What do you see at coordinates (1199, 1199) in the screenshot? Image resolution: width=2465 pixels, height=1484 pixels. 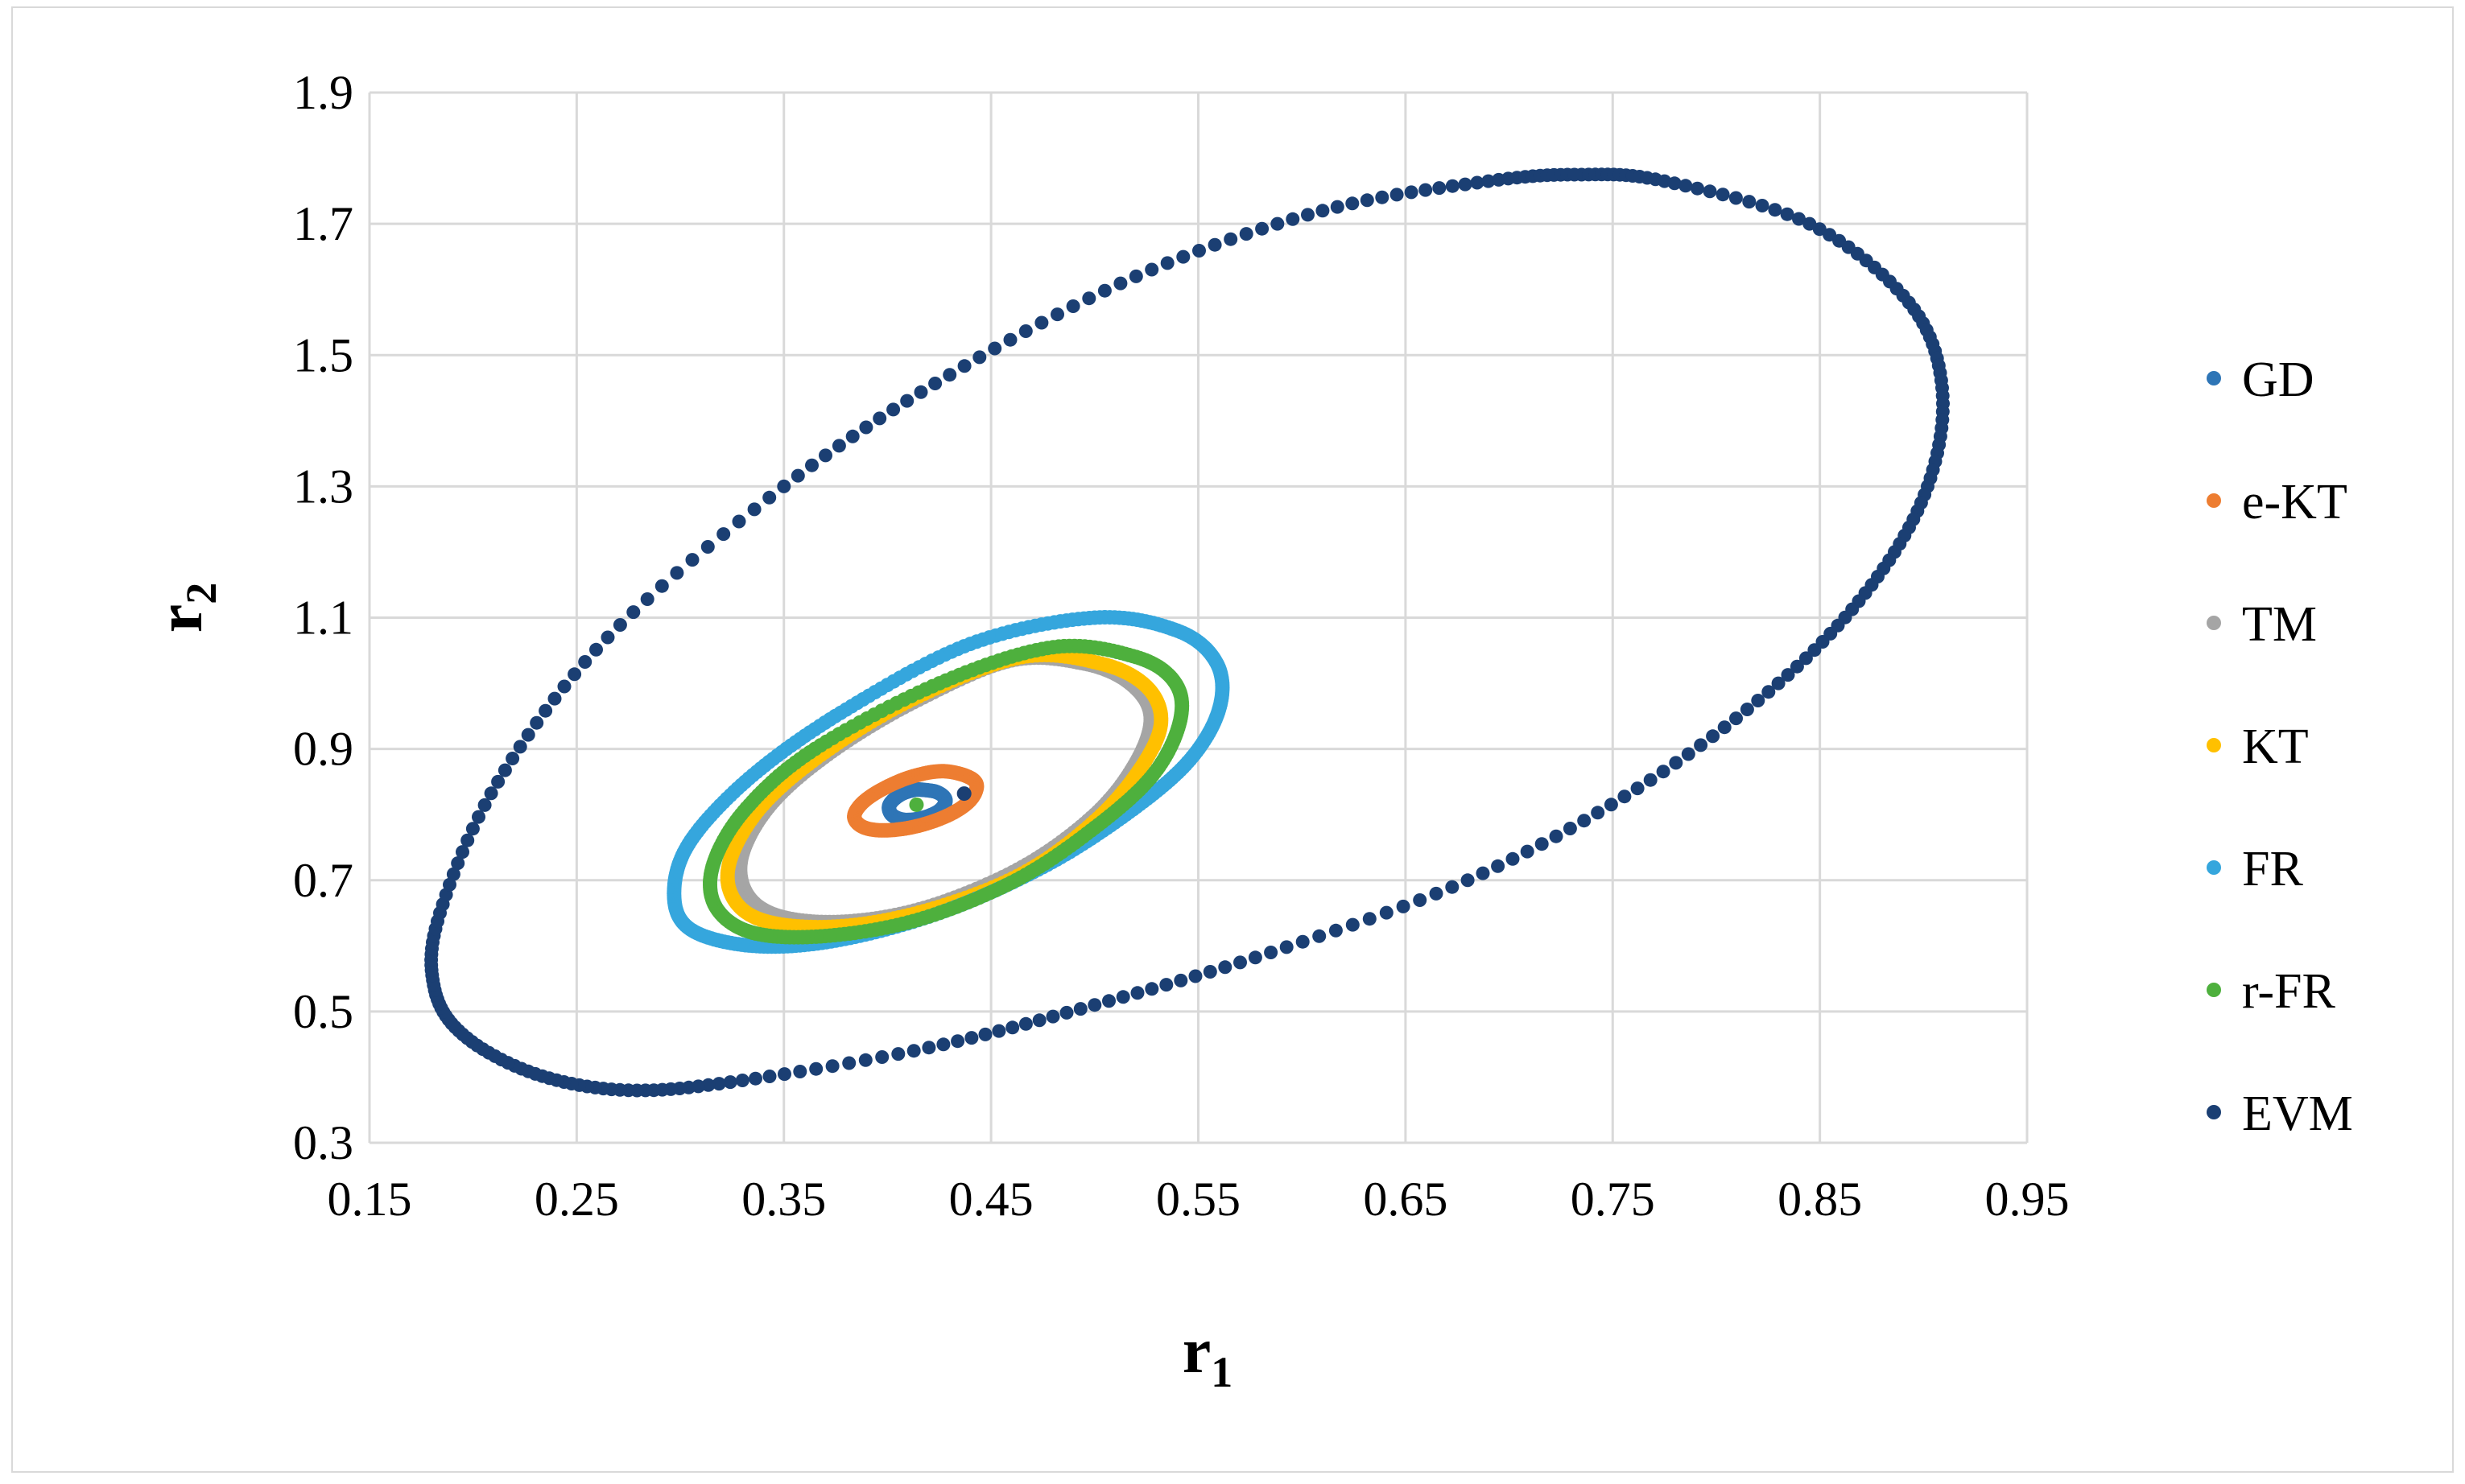 I see `x-tick-label: 0.55` at bounding box center [1199, 1199].